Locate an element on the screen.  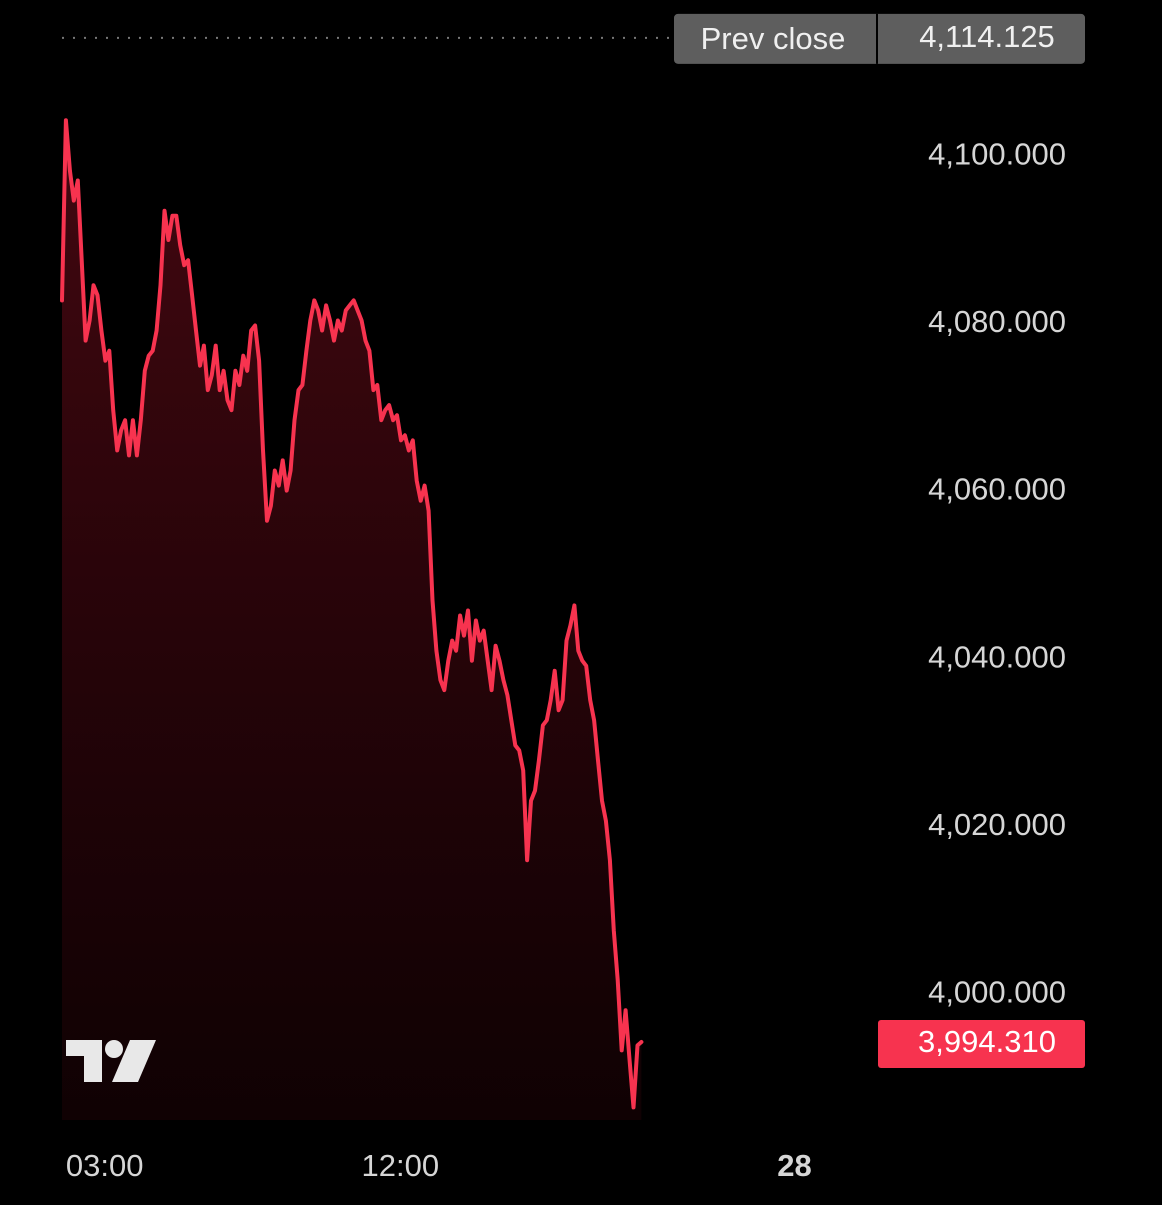
y-tick-label: 4,040.000 is located at coordinates (997, 656).